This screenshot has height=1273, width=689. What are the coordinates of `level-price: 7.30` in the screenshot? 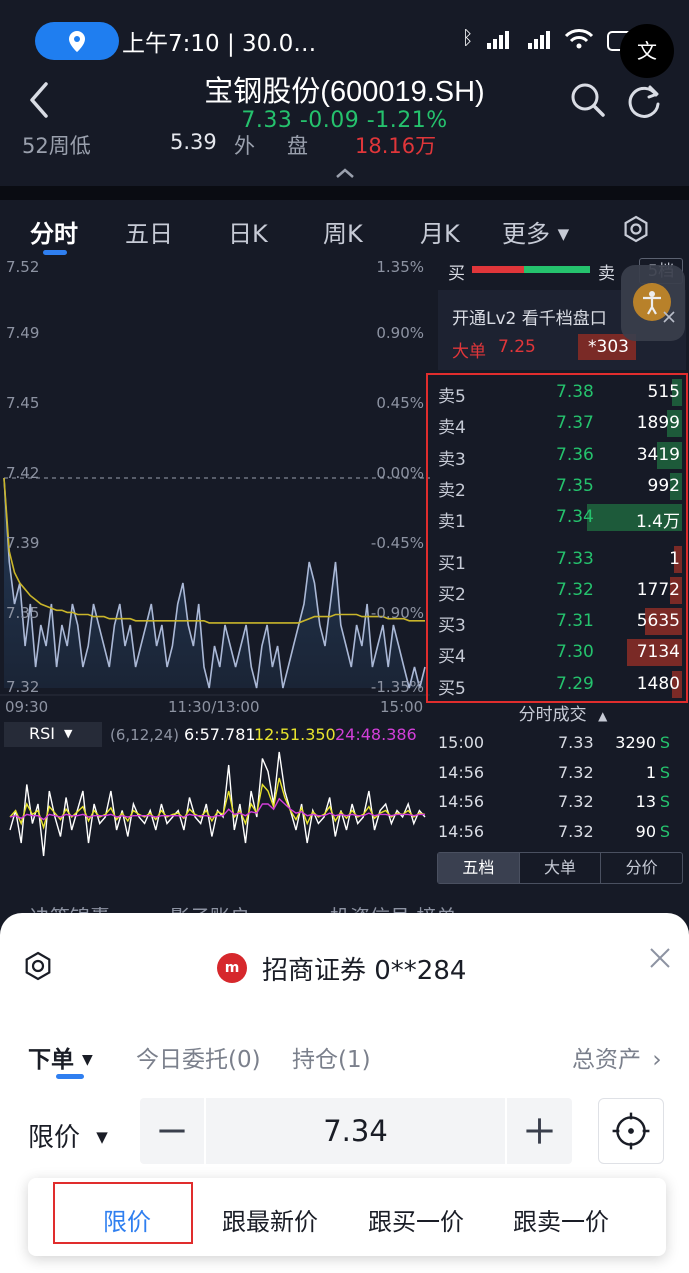 It's located at (575, 652).